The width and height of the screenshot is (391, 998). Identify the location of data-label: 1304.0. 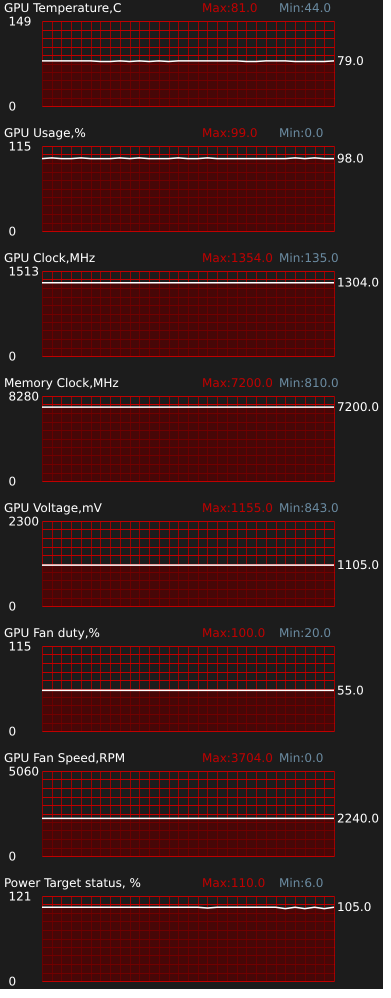
(358, 283).